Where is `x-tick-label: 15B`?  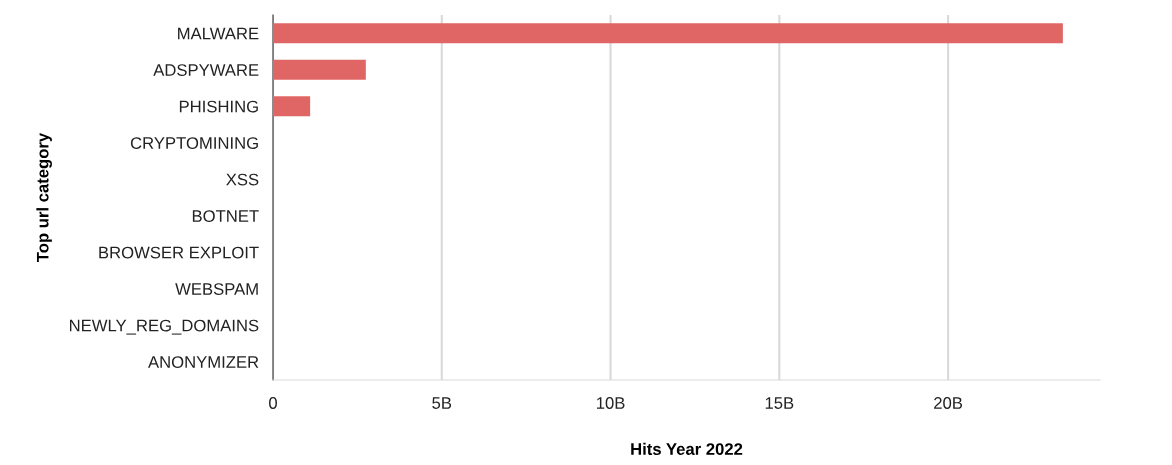
x-tick-label: 15B is located at coordinates (779, 403).